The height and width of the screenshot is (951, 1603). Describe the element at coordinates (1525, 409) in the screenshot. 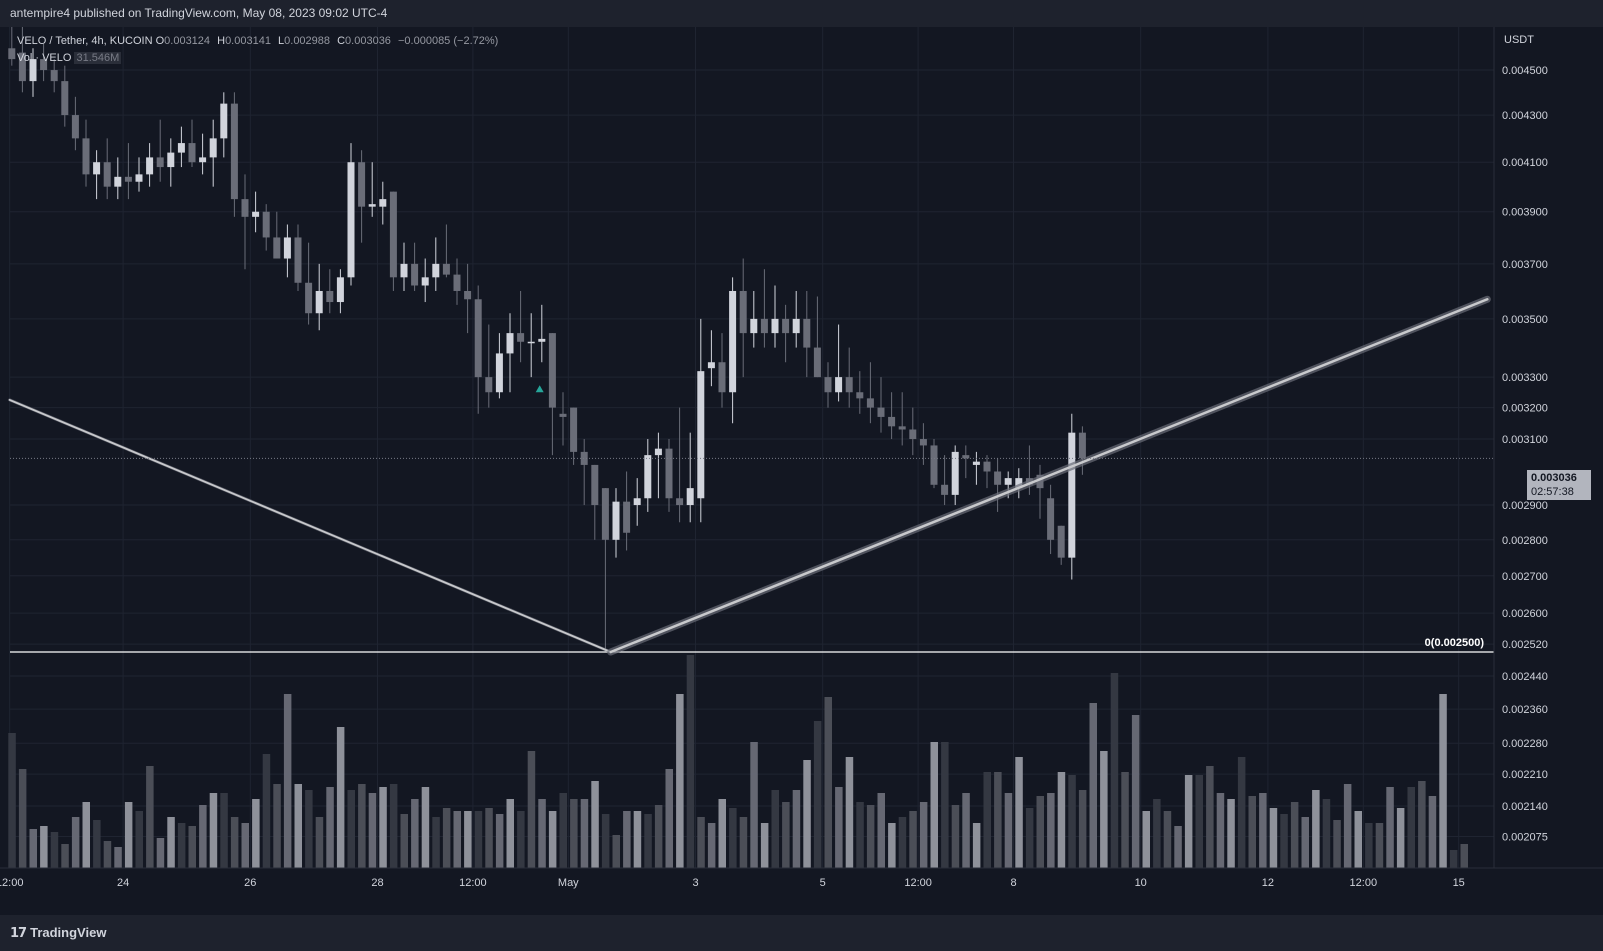

I see `price-axis-tick: 0.003200` at that location.